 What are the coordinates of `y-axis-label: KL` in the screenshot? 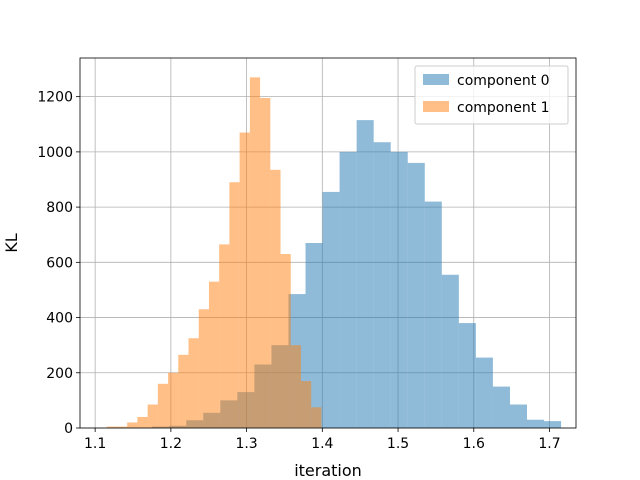 It's located at (11, 242).